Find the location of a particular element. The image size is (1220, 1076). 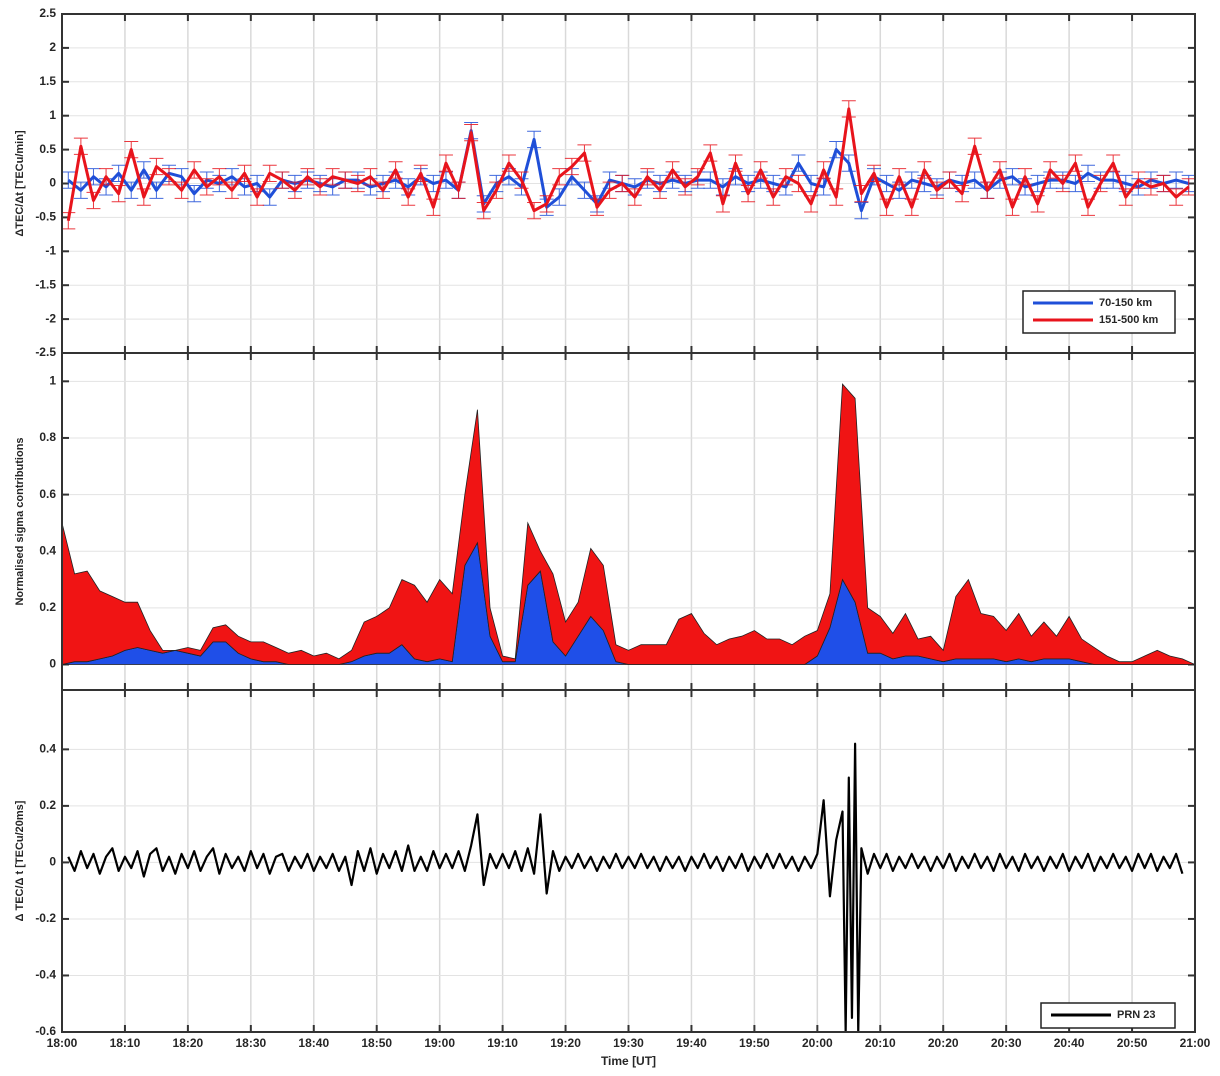

x-tick-label: 19:10 is located at coordinates (502, 1043).